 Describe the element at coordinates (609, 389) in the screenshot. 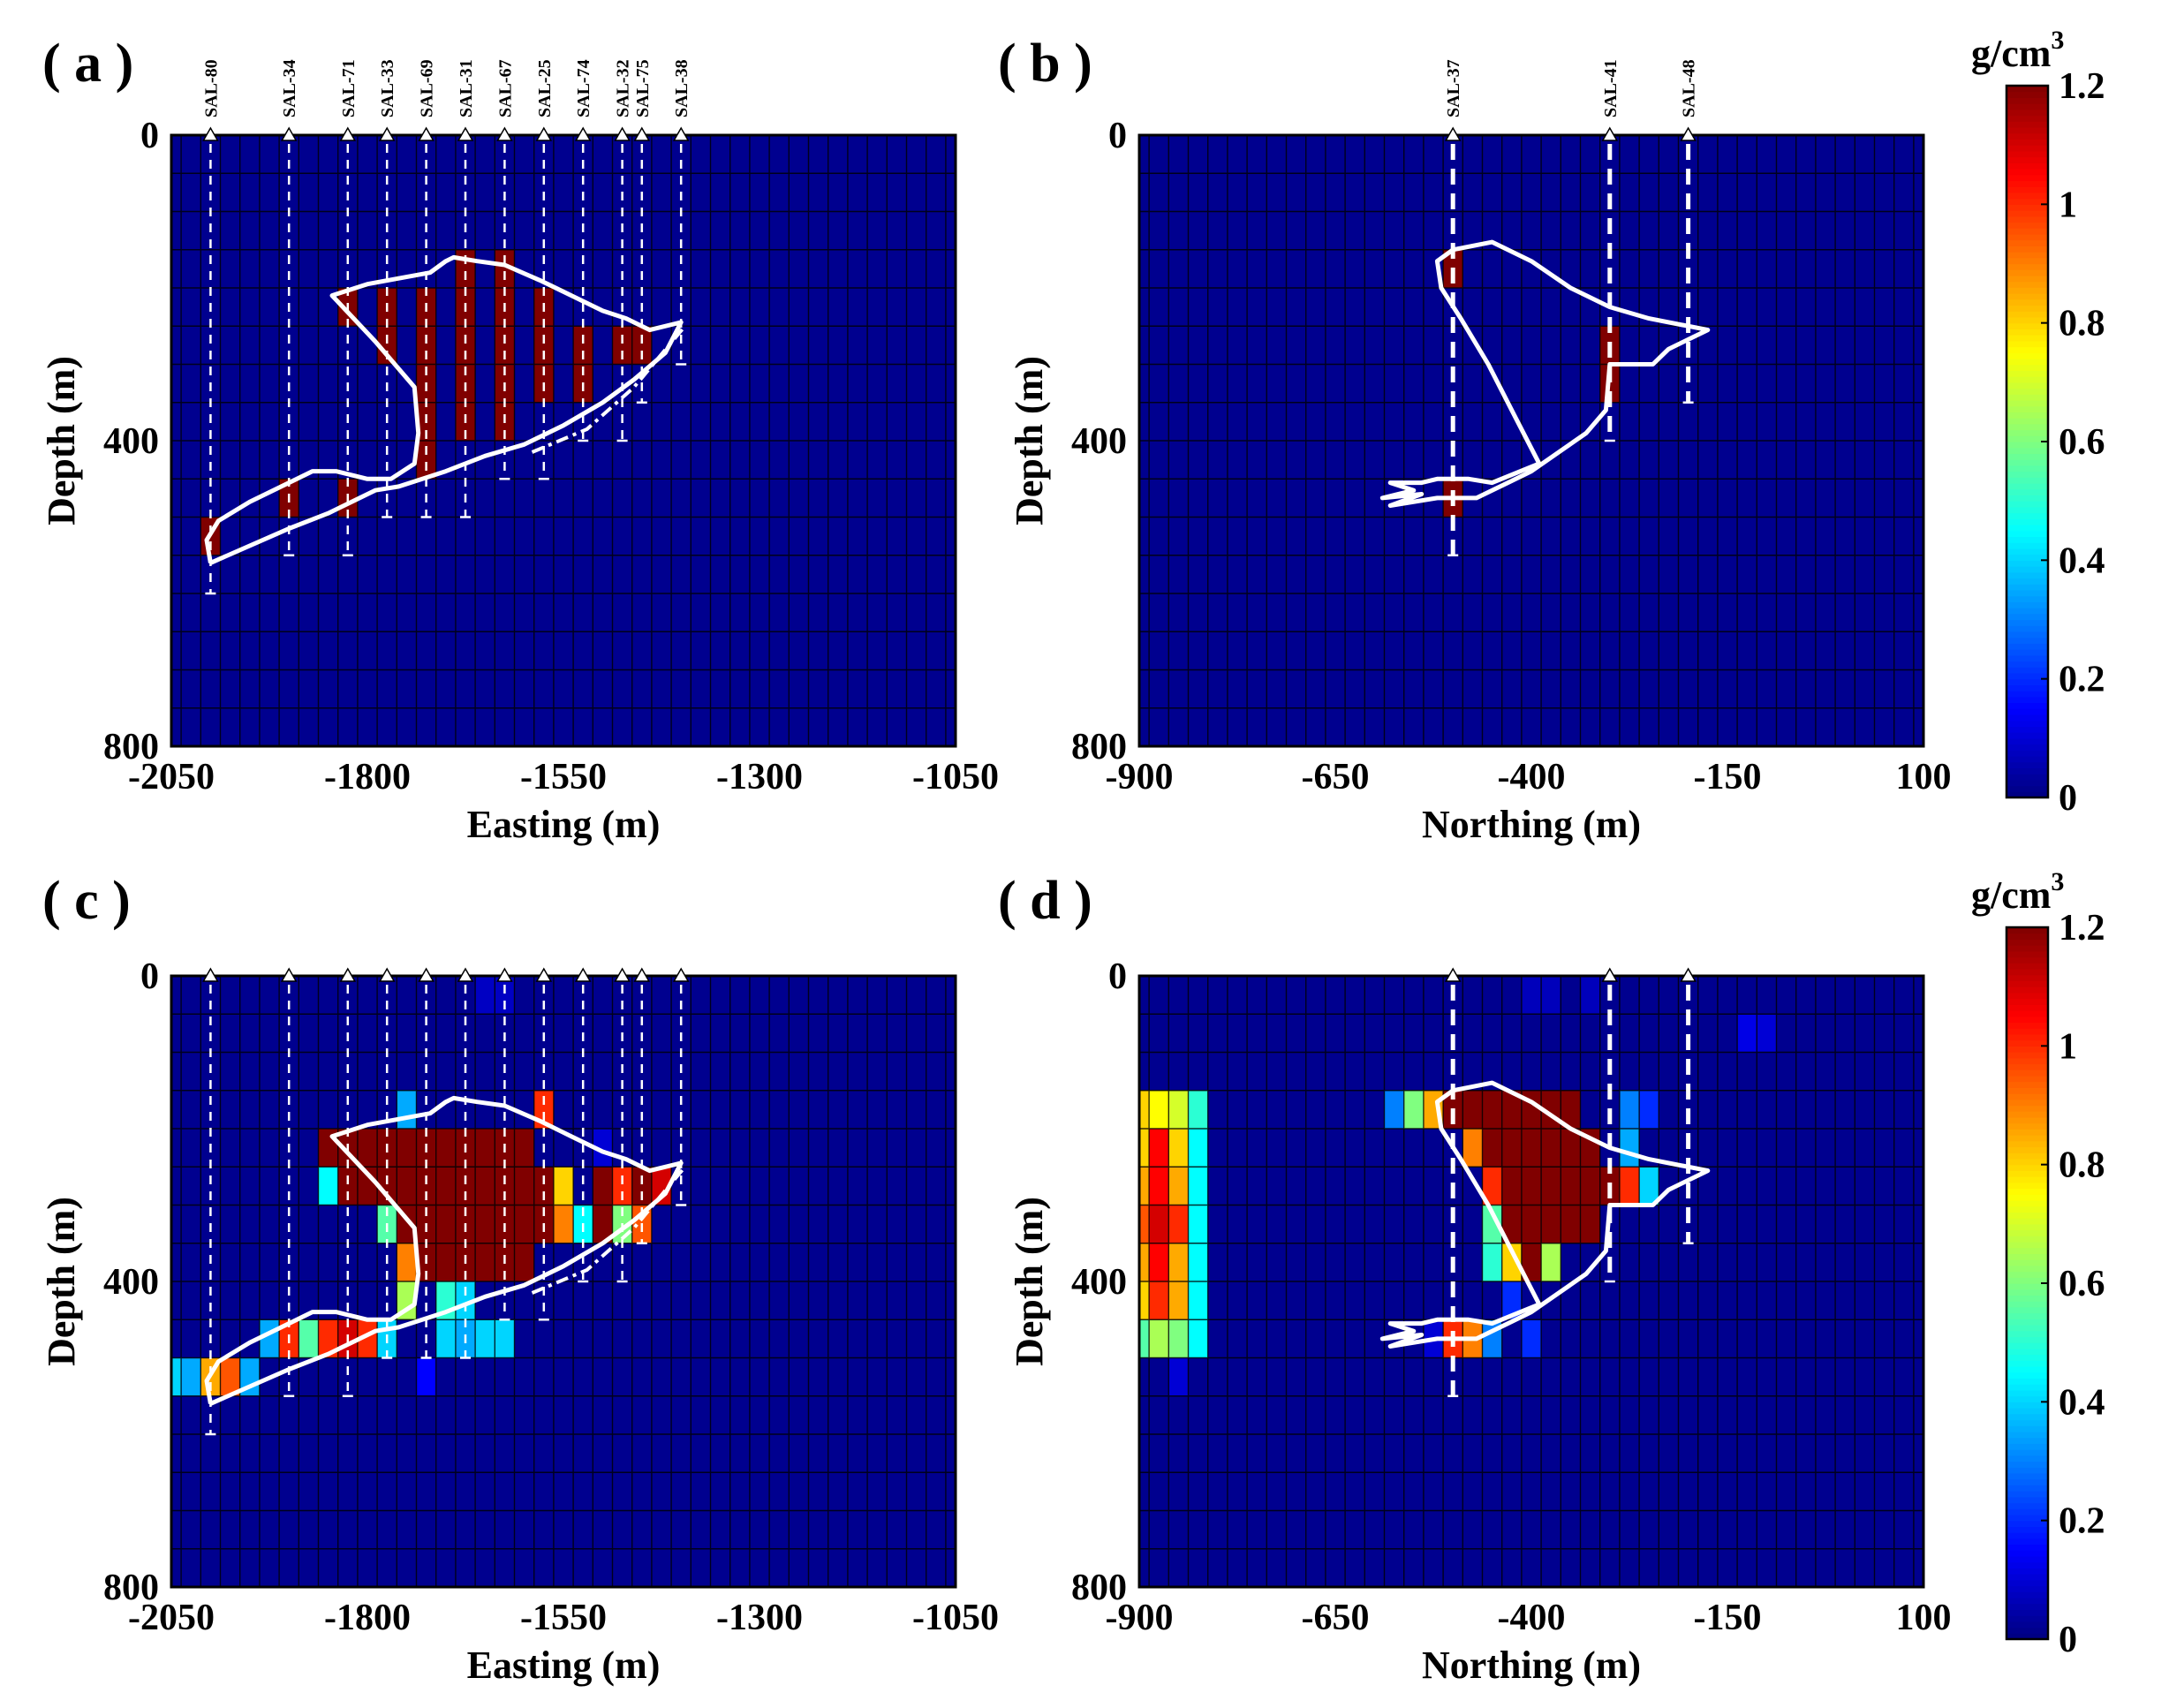

I see `fault-line` at that location.